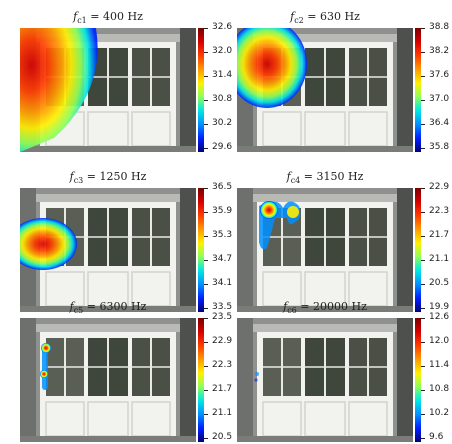 This screenshot has height=444, width=452. What do you see at coordinates (222, 99) in the screenshot?
I see `colorbar-tick-label: 30.8` at bounding box center [222, 99].